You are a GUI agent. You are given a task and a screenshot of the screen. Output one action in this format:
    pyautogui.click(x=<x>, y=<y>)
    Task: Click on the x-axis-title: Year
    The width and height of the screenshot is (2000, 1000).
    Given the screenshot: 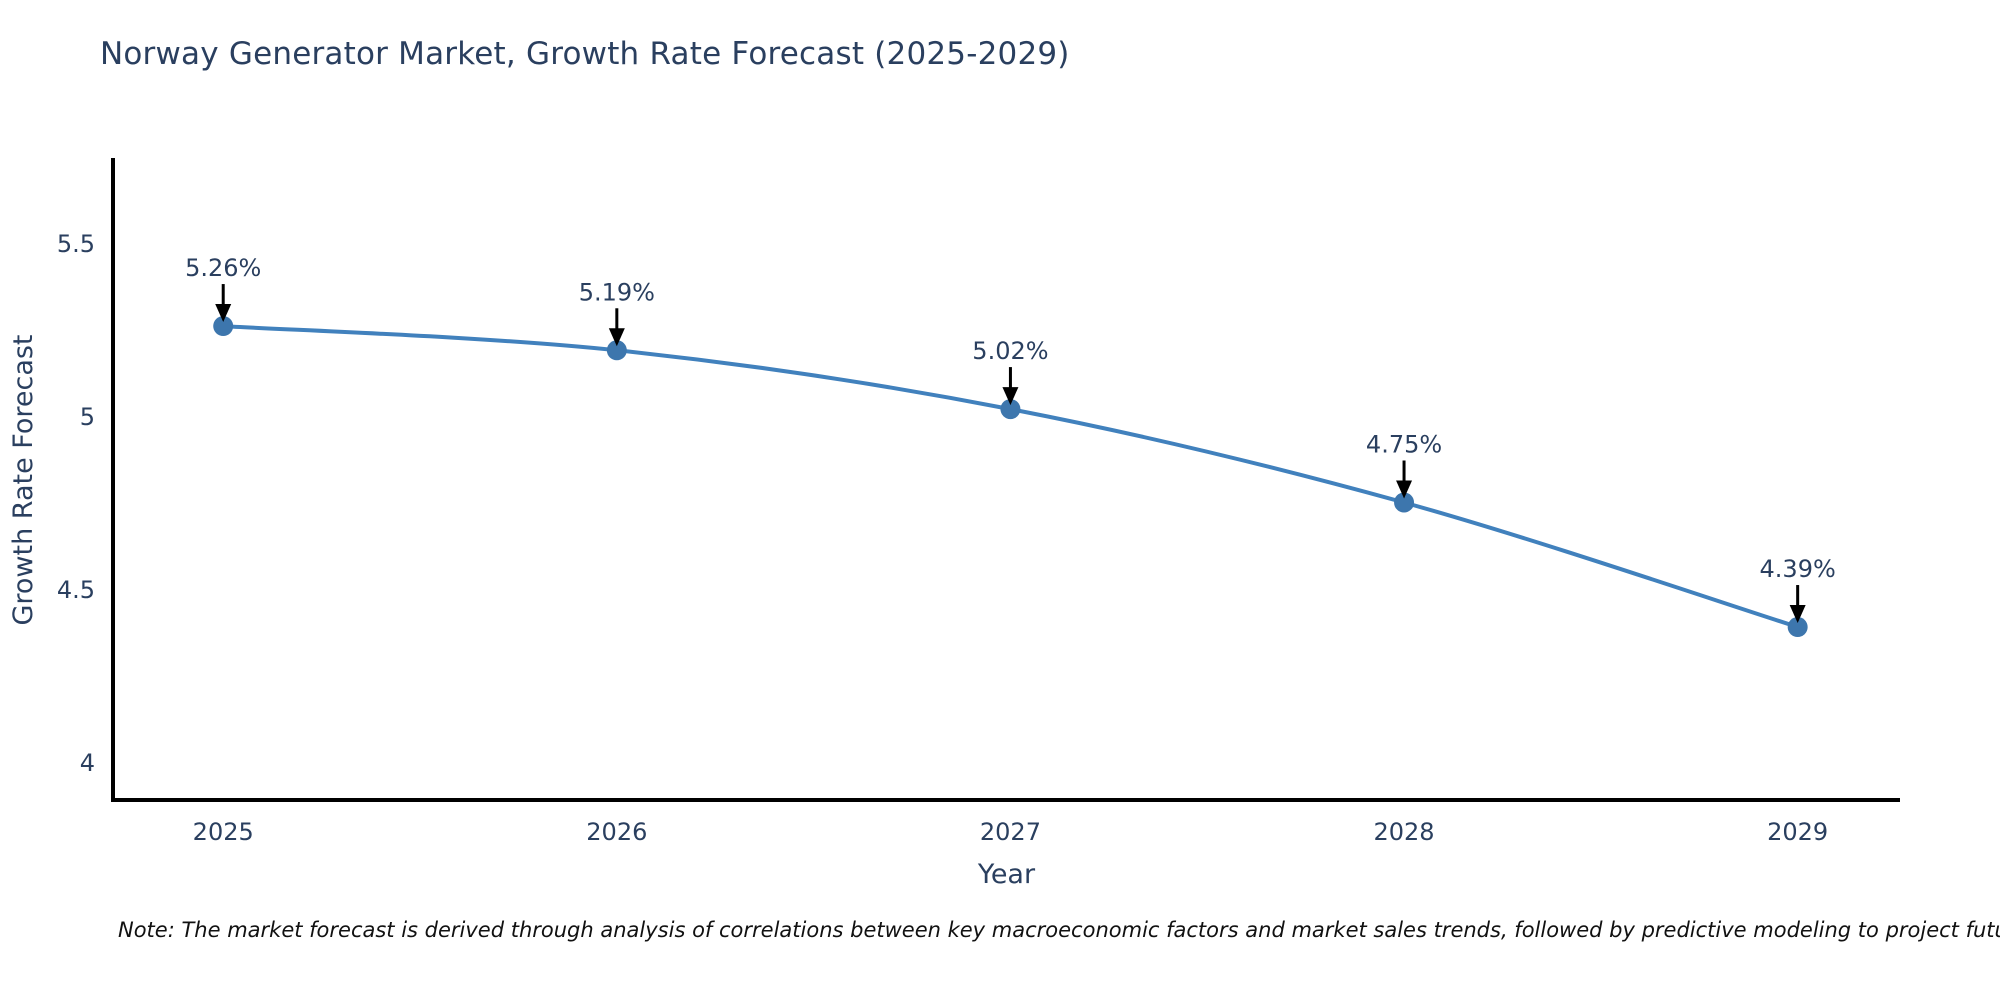 What is the action you would take?
    pyautogui.click(x=1006, y=874)
    